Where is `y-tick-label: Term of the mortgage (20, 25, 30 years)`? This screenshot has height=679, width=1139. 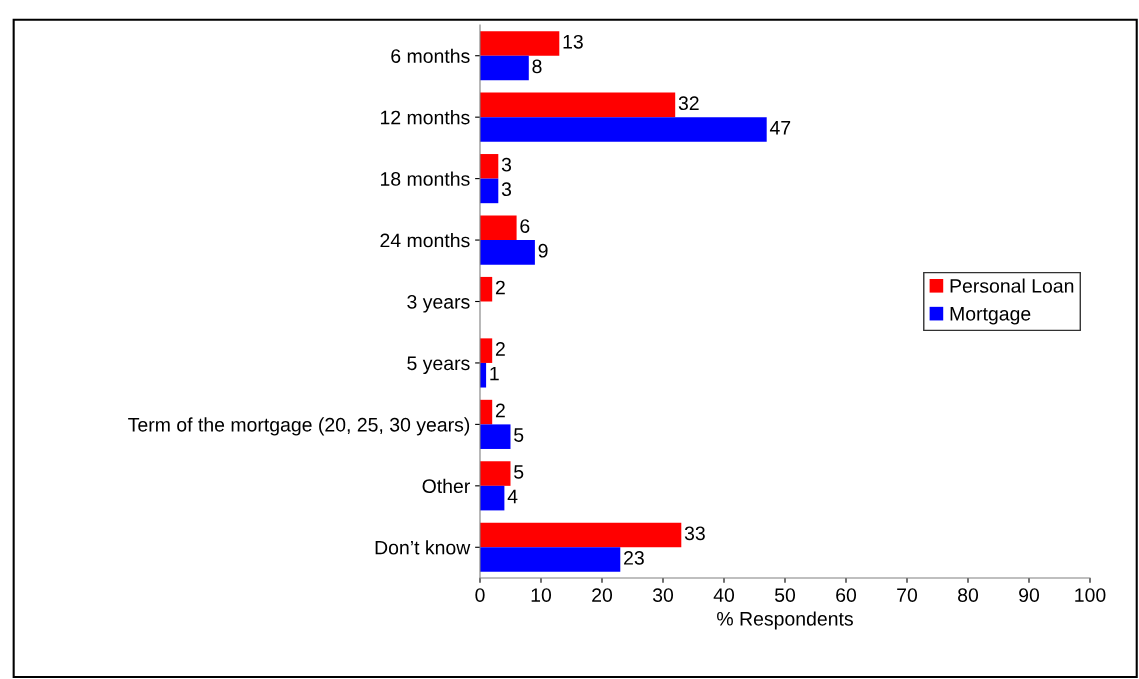
y-tick-label: Term of the mortgage (20, 25, 30 years) is located at coordinates (299, 426).